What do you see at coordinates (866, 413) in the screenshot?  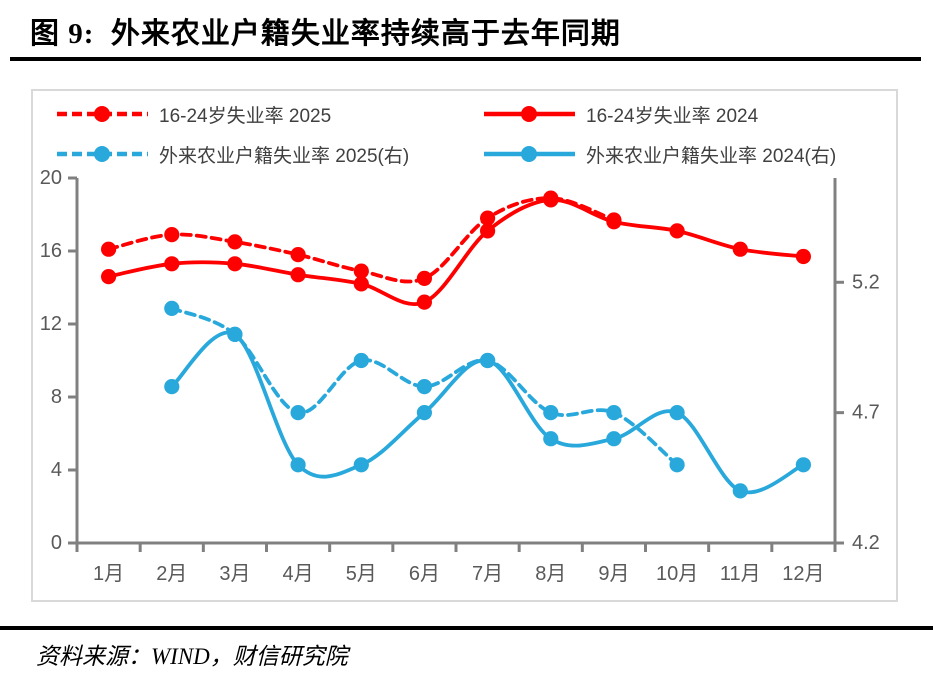 I see `right-axis-tick-label: 4.7` at bounding box center [866, 413].